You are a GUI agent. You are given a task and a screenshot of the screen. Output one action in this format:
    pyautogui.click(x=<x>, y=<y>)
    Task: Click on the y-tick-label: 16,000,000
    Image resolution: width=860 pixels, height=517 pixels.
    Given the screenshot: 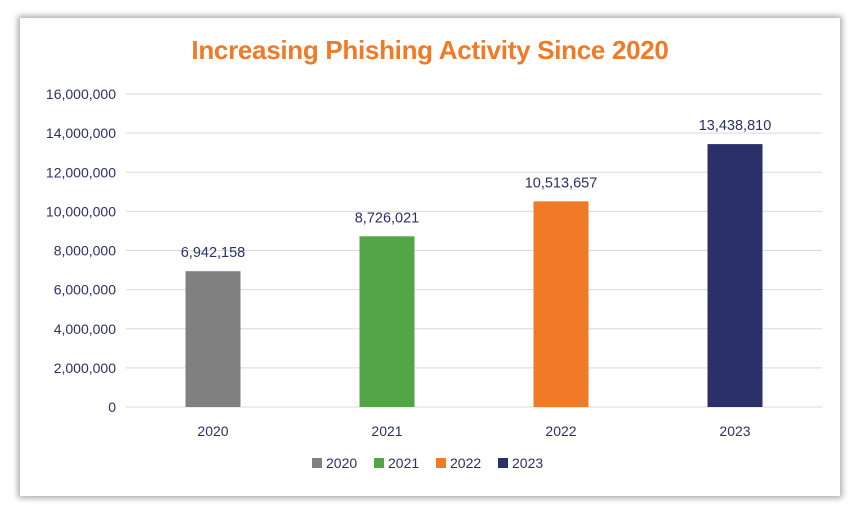 What is the action you would take?
    pyautogui.click(x=81, y=94)
    